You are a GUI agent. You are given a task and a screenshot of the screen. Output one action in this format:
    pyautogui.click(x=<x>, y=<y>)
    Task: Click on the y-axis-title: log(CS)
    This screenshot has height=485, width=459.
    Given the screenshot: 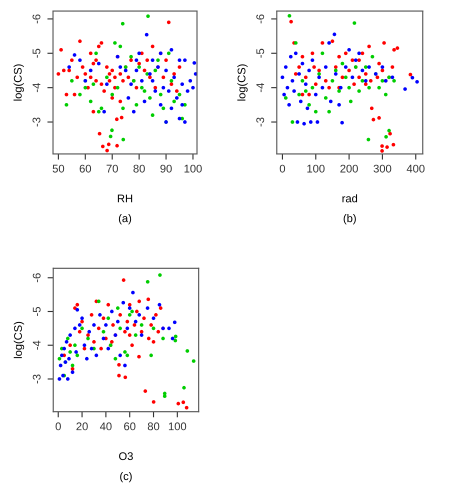 What is the action you would take?
    pyautogui.click(x=242, y=82)
    